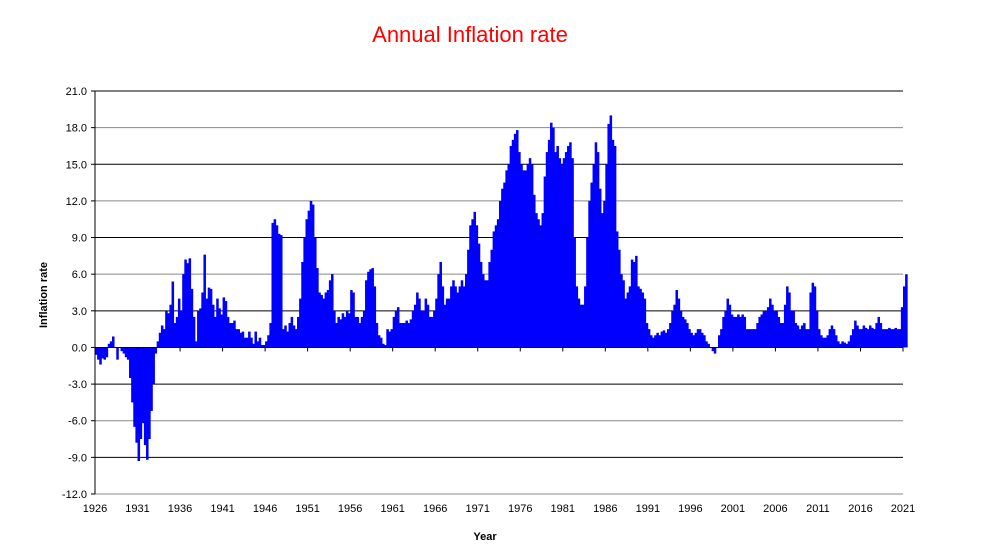  What do you see at coordinates (520, 509) in the screenshot?
I see `x-tick-label: 1976` at bounding box center [520, 509].